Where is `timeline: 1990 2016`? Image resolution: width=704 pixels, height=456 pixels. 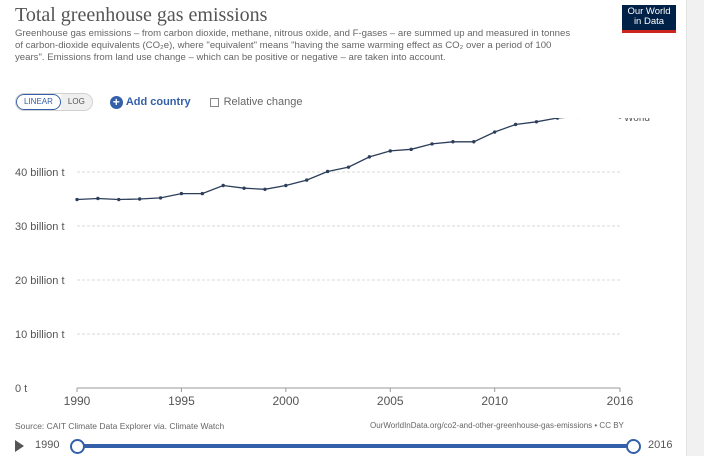
timeline: 1990 2016 is located at coordinates (343, 446).